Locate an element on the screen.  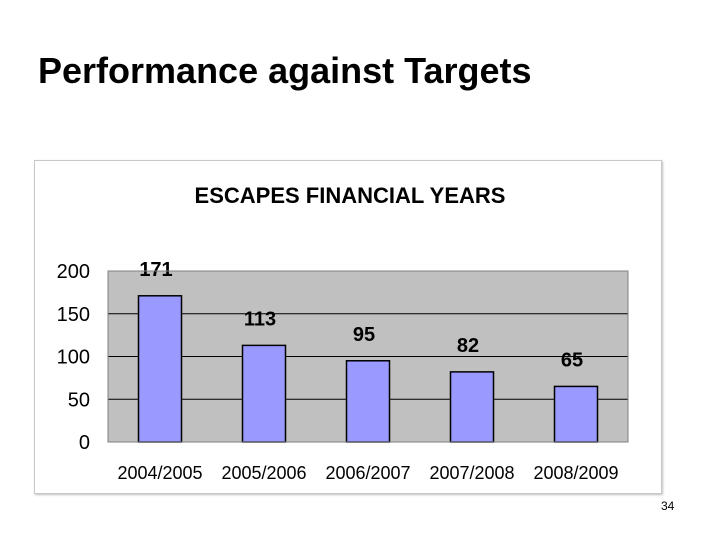
x-tick-label: 2007/2008 is located at coordinates (471, 473).